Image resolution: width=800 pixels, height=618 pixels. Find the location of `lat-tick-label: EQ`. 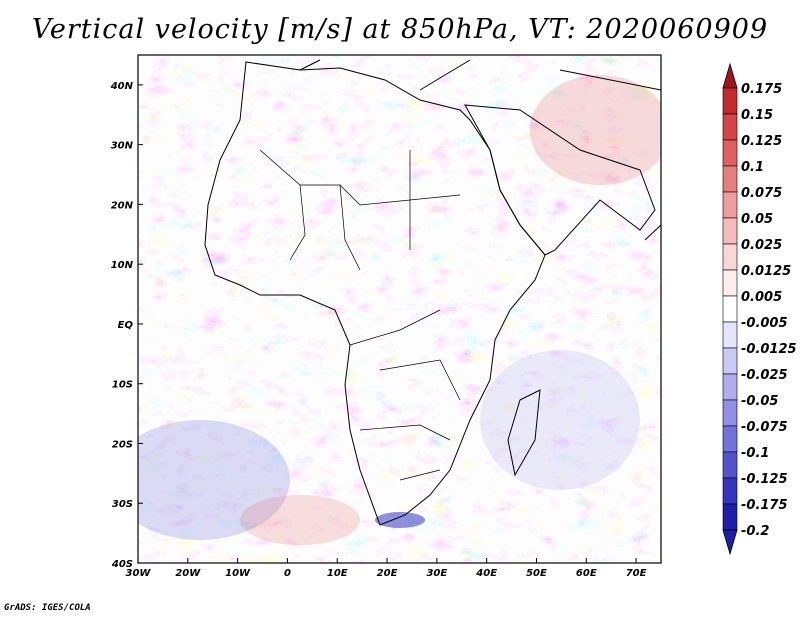

lat-tick-label: EQ is located at coordinates (126, 325).